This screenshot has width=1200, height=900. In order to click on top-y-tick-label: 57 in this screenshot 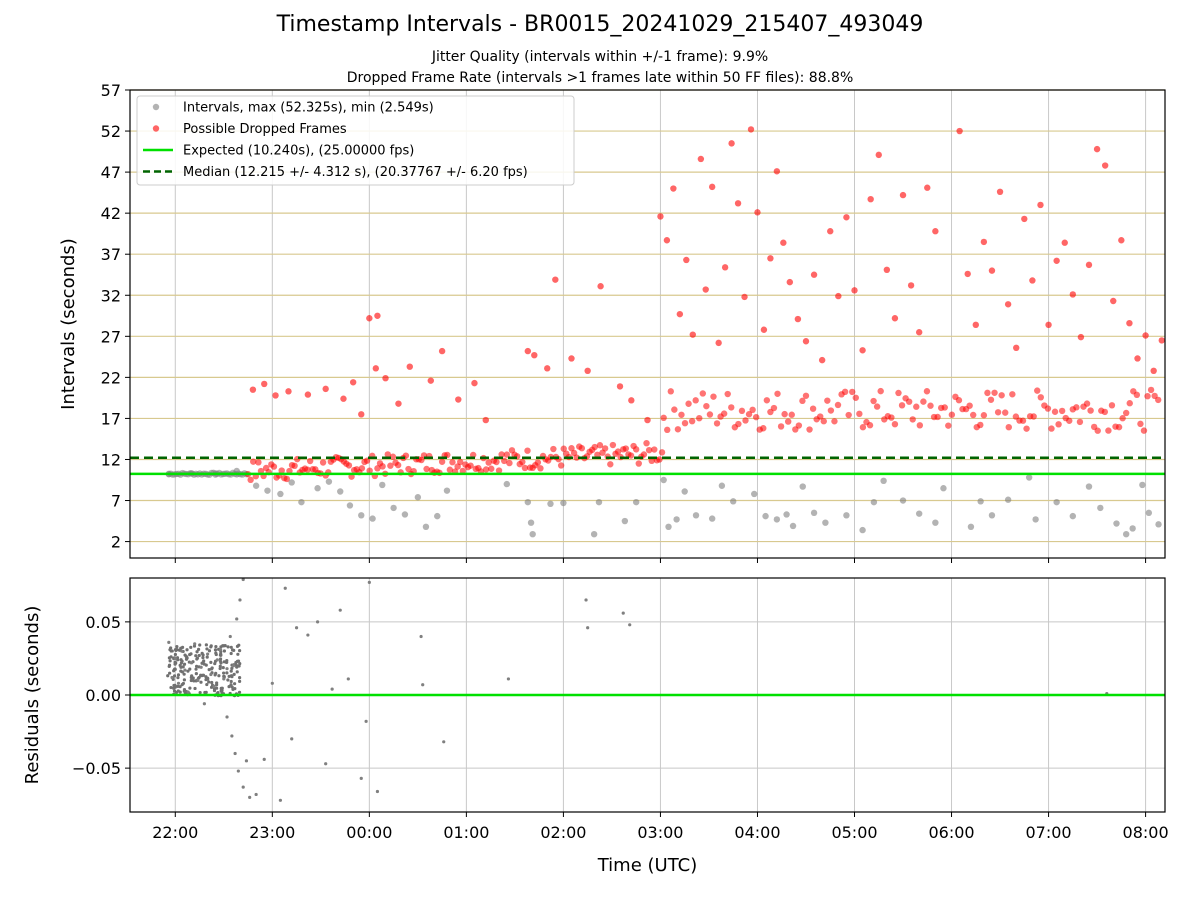, I will do `click(111, 90)`.